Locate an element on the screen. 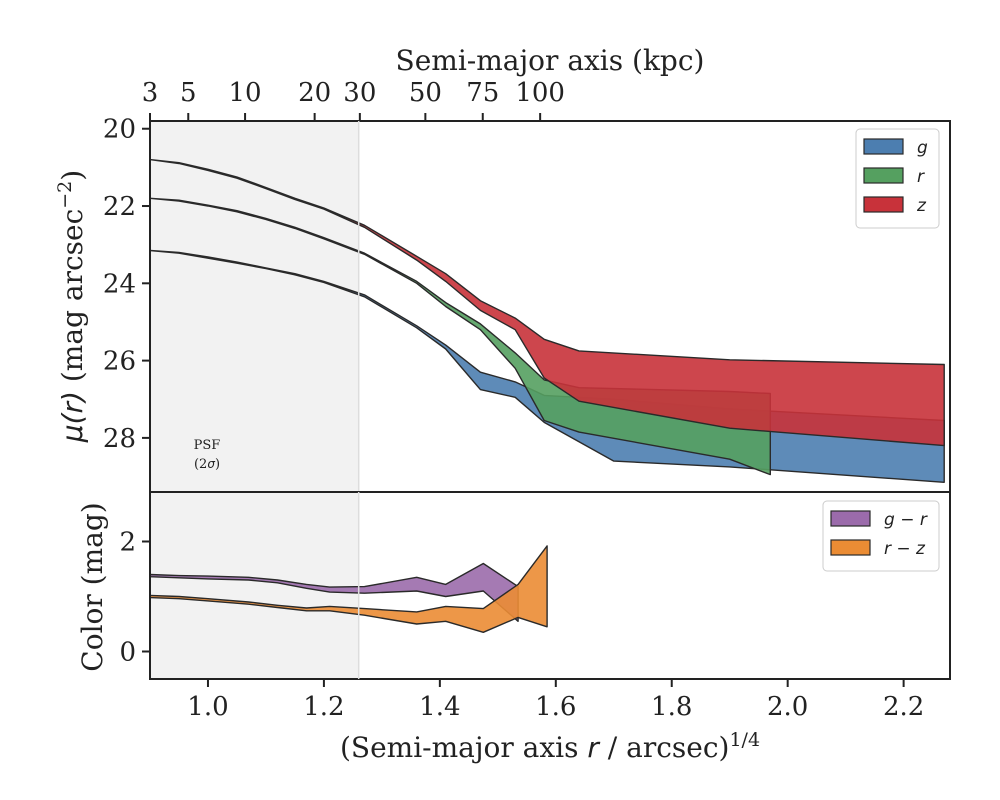 The height and width of the screenshot is (800, 1000). kpc-tick-label: 75 is located at coordinates (482, 93).